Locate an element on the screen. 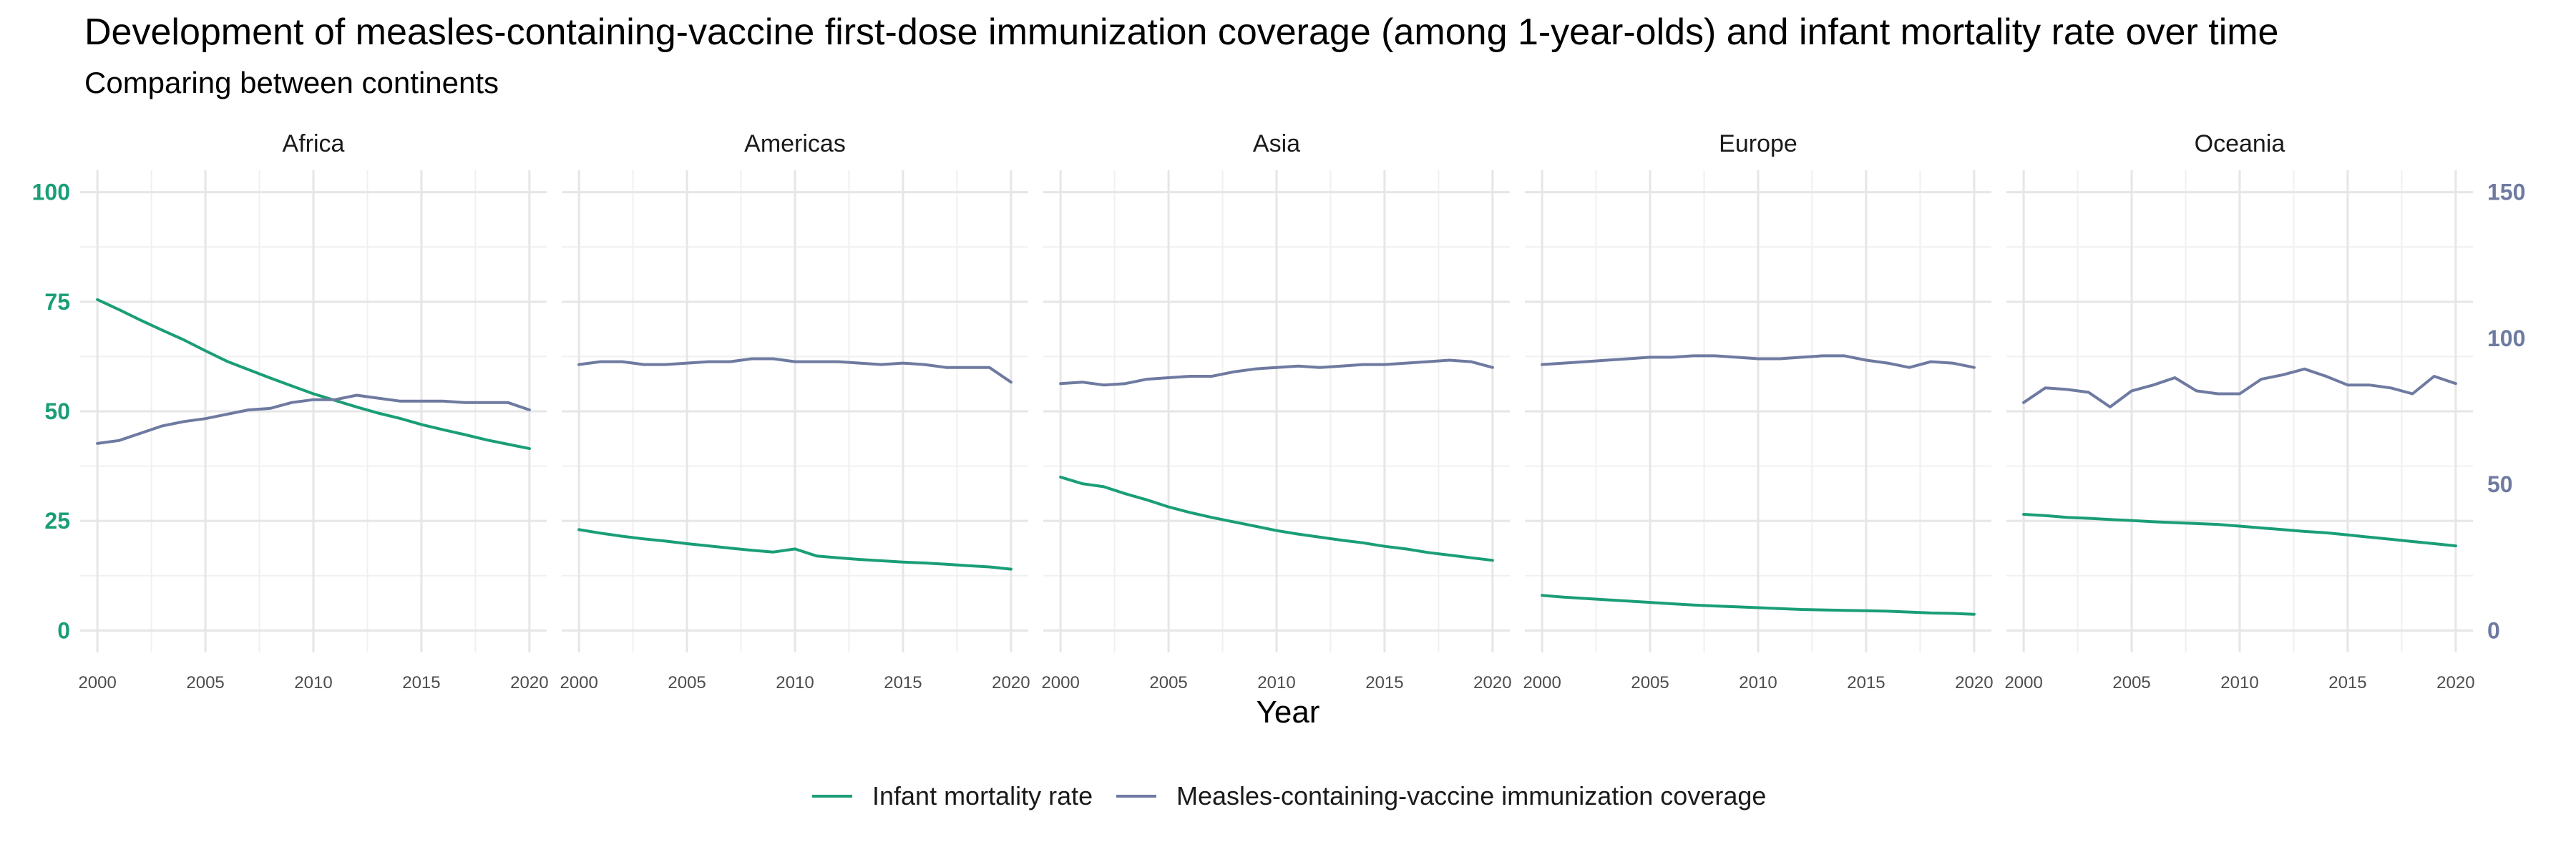  y-left-tick-label: 0 is located at coordinates (63, 630).